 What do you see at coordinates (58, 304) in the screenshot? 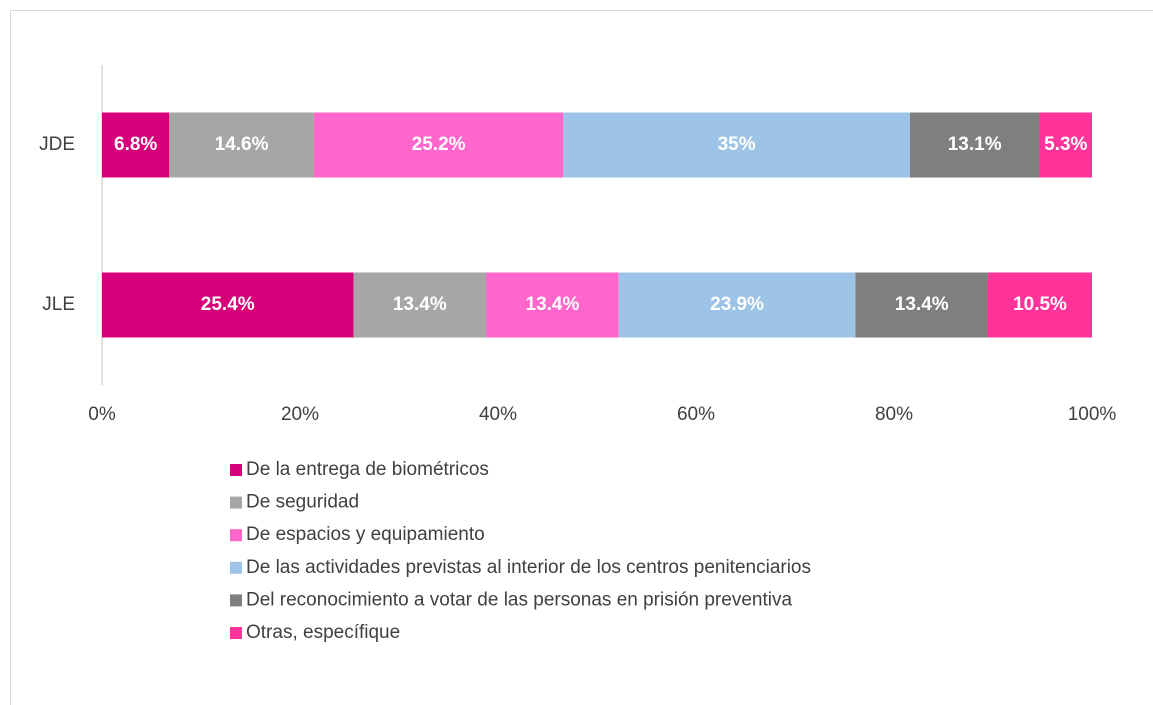
I see `y-tick-label: JLE` at bounding box center [58, 304].